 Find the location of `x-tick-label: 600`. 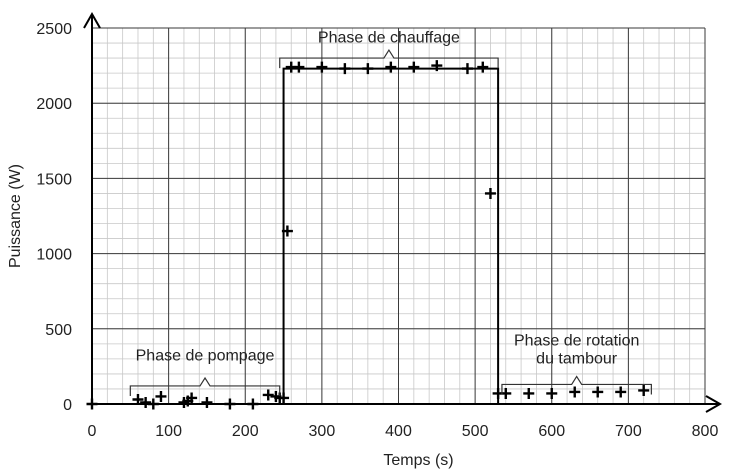

x-tick-label: 600 is located at coordinates (551, 431).